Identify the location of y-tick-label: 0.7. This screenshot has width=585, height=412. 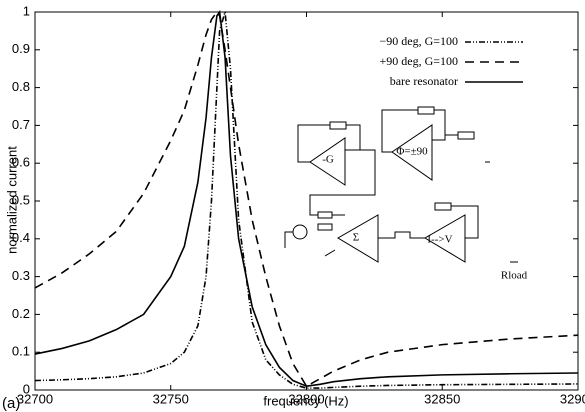
(21, 124).